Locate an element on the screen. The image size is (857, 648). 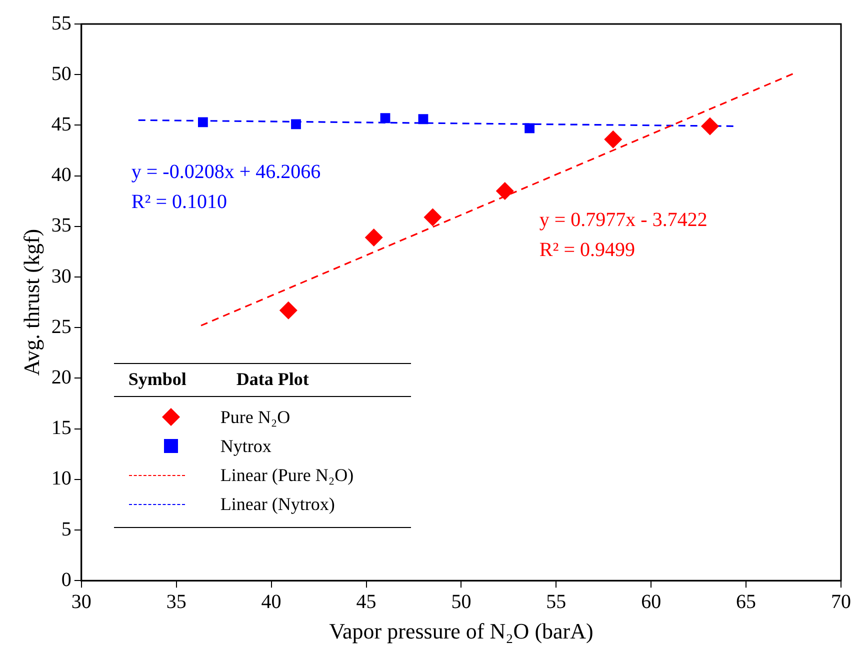
legend-label: Linear (Pure N₂O) is located at coordinates (286, 475).